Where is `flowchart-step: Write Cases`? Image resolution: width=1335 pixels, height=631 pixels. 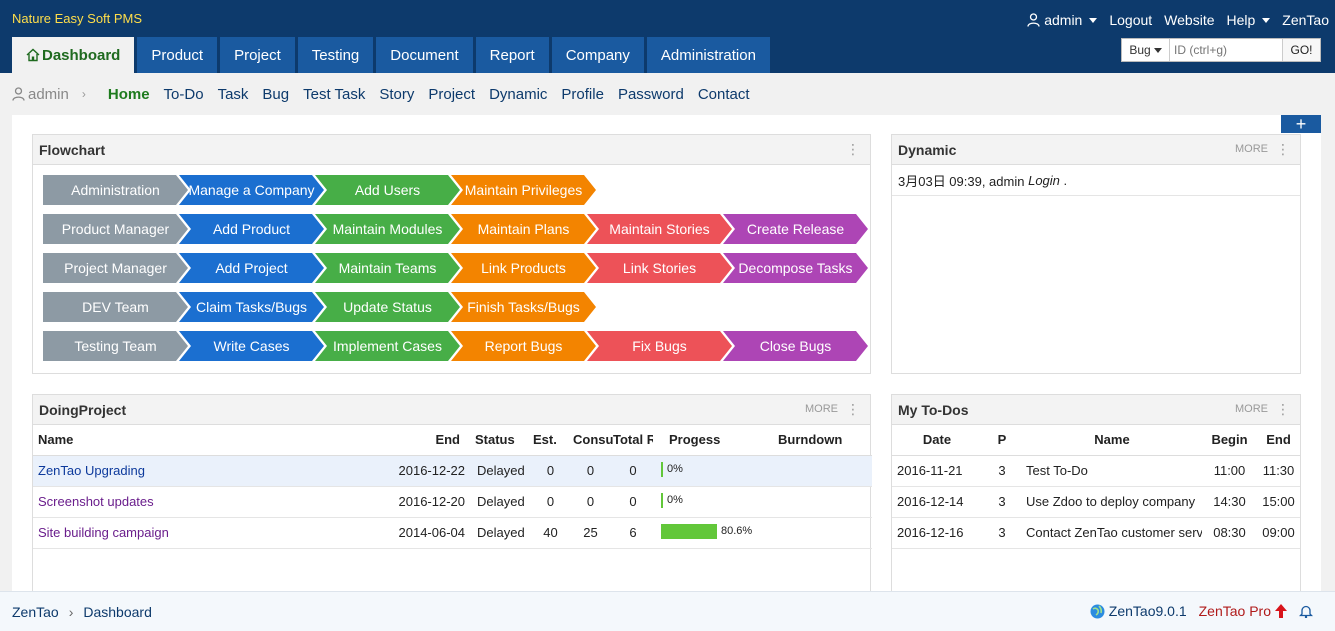
flowchart-step: Write Cases is located at coordinates (251, 346).